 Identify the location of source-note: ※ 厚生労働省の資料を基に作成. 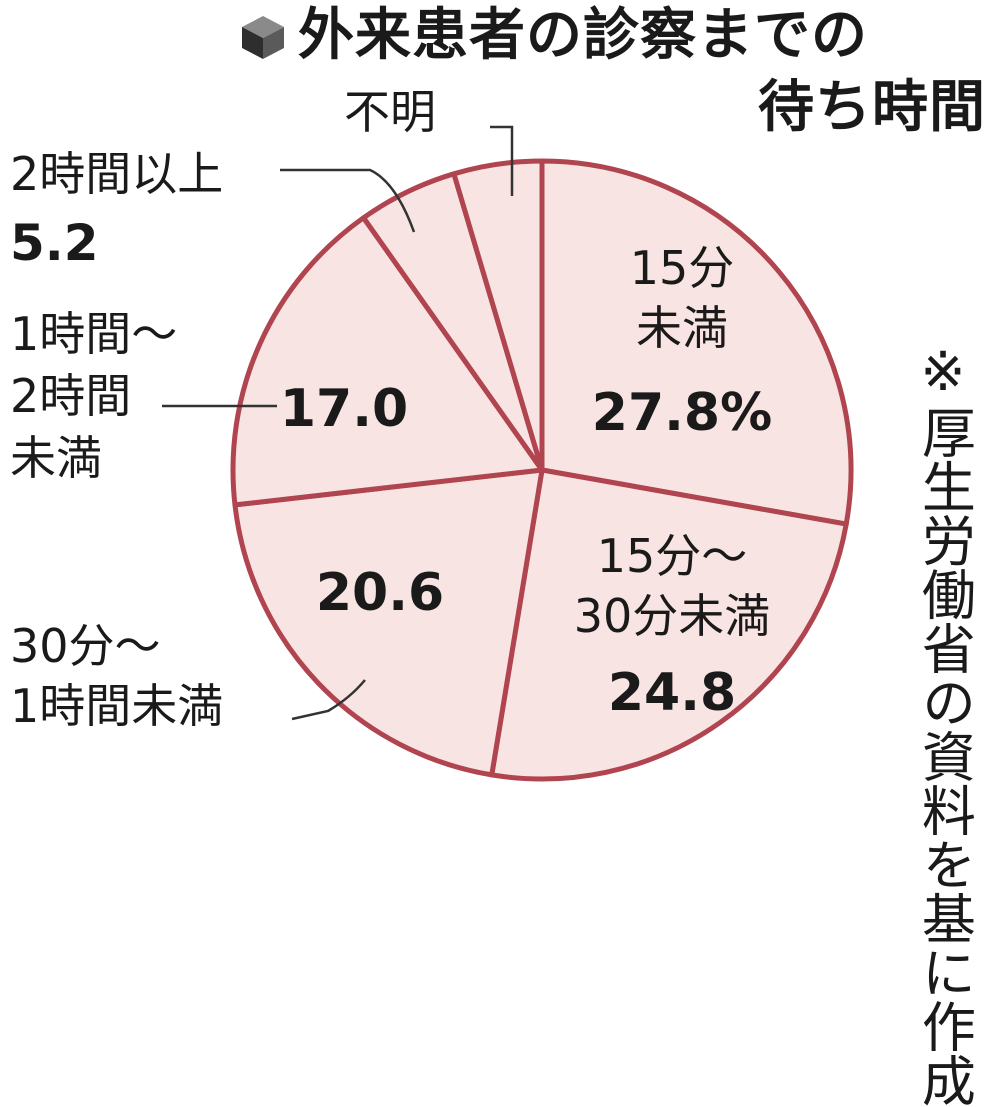
(944, 723).